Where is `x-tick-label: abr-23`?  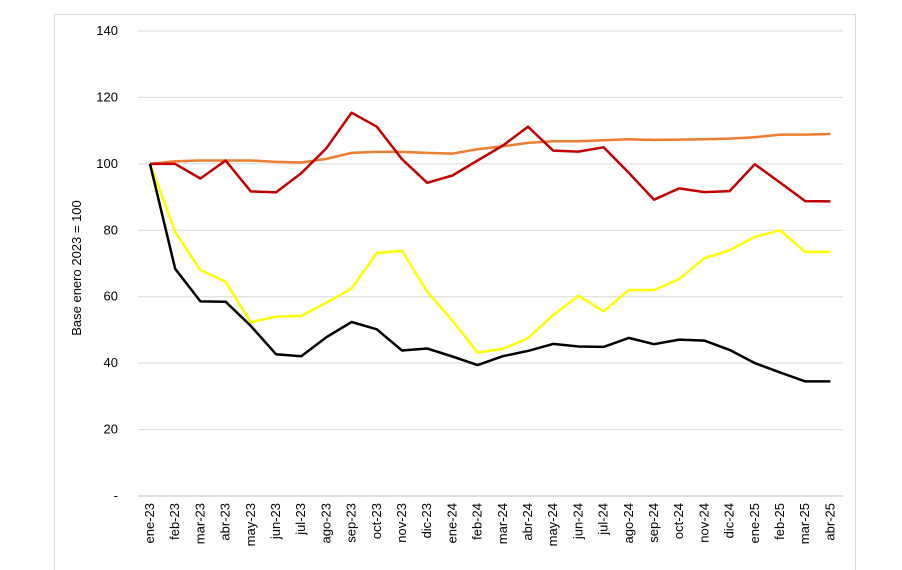
x-tick-label: abr-23 is located at coordinates (225, 522).